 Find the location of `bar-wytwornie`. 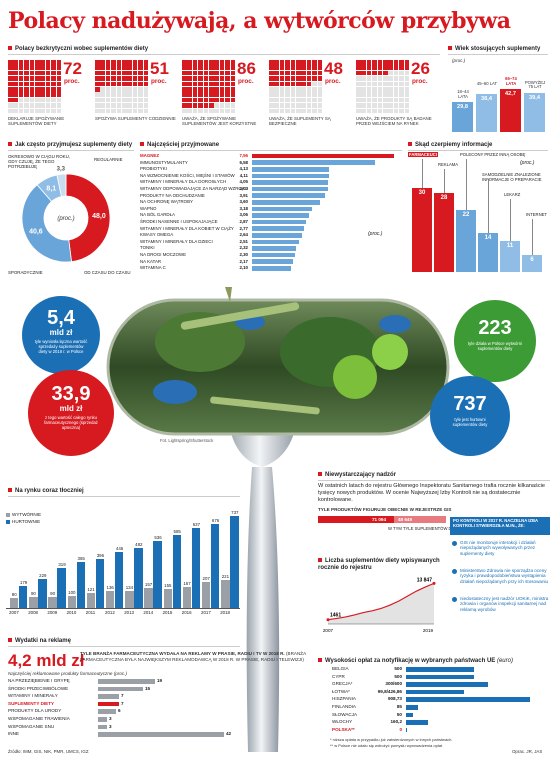

bar-wytwornie is located at coordinates (91, 600).